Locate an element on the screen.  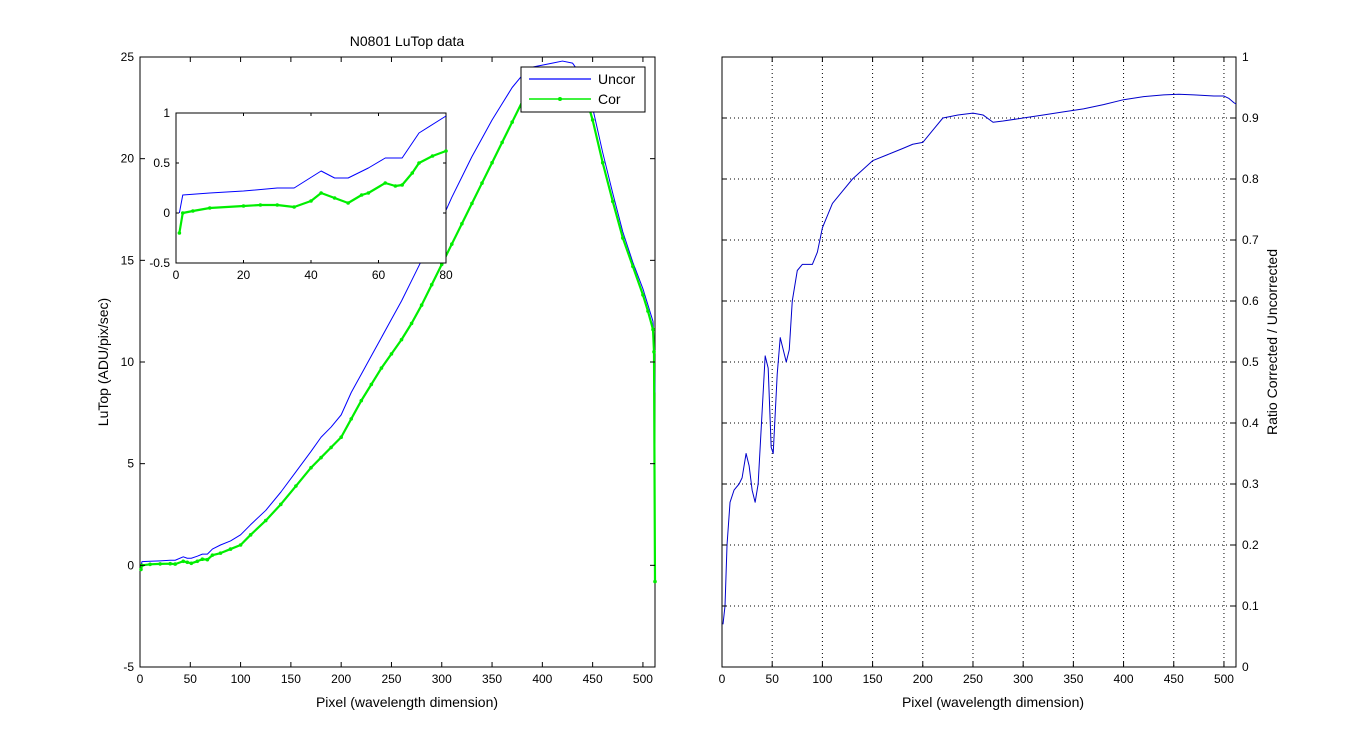
y-tick-label: 0.1 is located at coordinates (1250, 606).